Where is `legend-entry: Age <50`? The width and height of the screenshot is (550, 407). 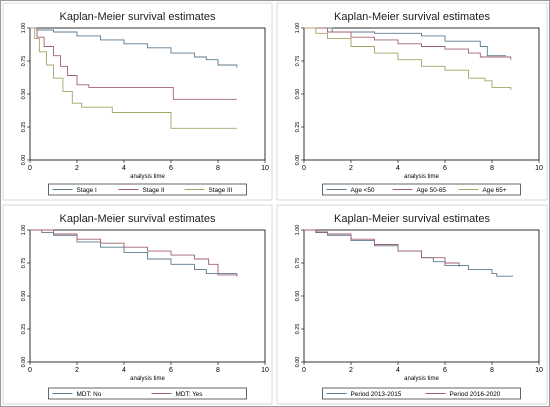 legend-entry: Age <50 is located at coordinates (363, 190).